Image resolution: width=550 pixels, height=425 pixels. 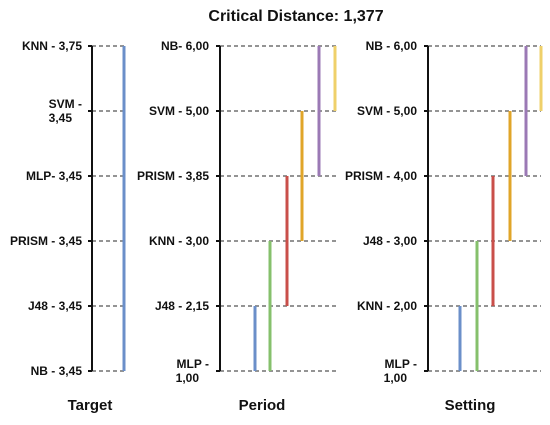 What do you see at coordinates (65, 104) in the screenshot?
I see `target-rank-label-1-line-0: SVM -` at bounding box center [65, 104].